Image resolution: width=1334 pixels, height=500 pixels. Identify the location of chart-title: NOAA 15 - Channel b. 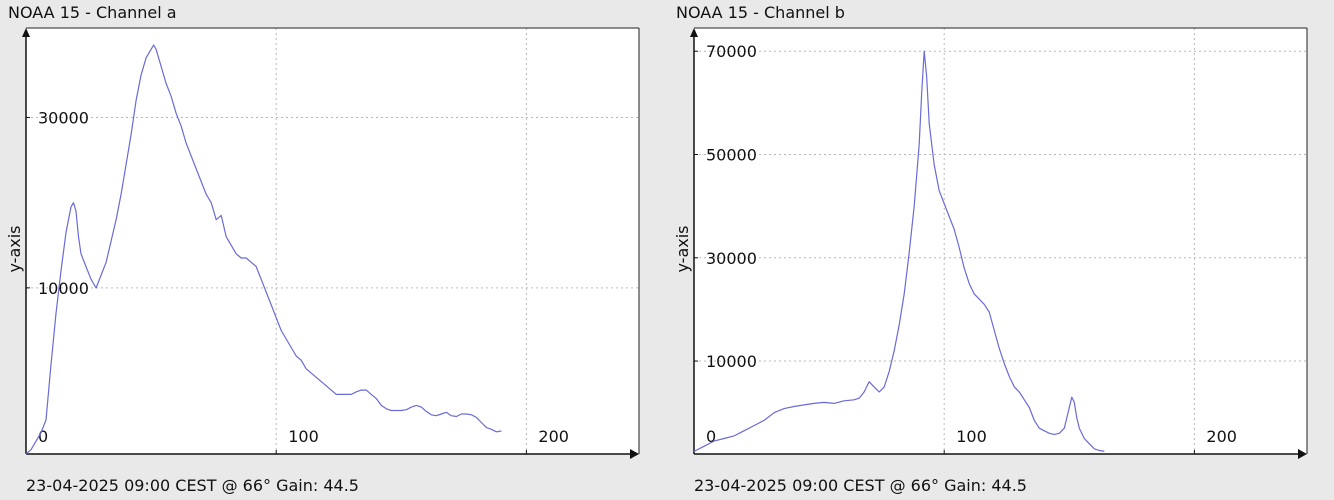
(760, 12).